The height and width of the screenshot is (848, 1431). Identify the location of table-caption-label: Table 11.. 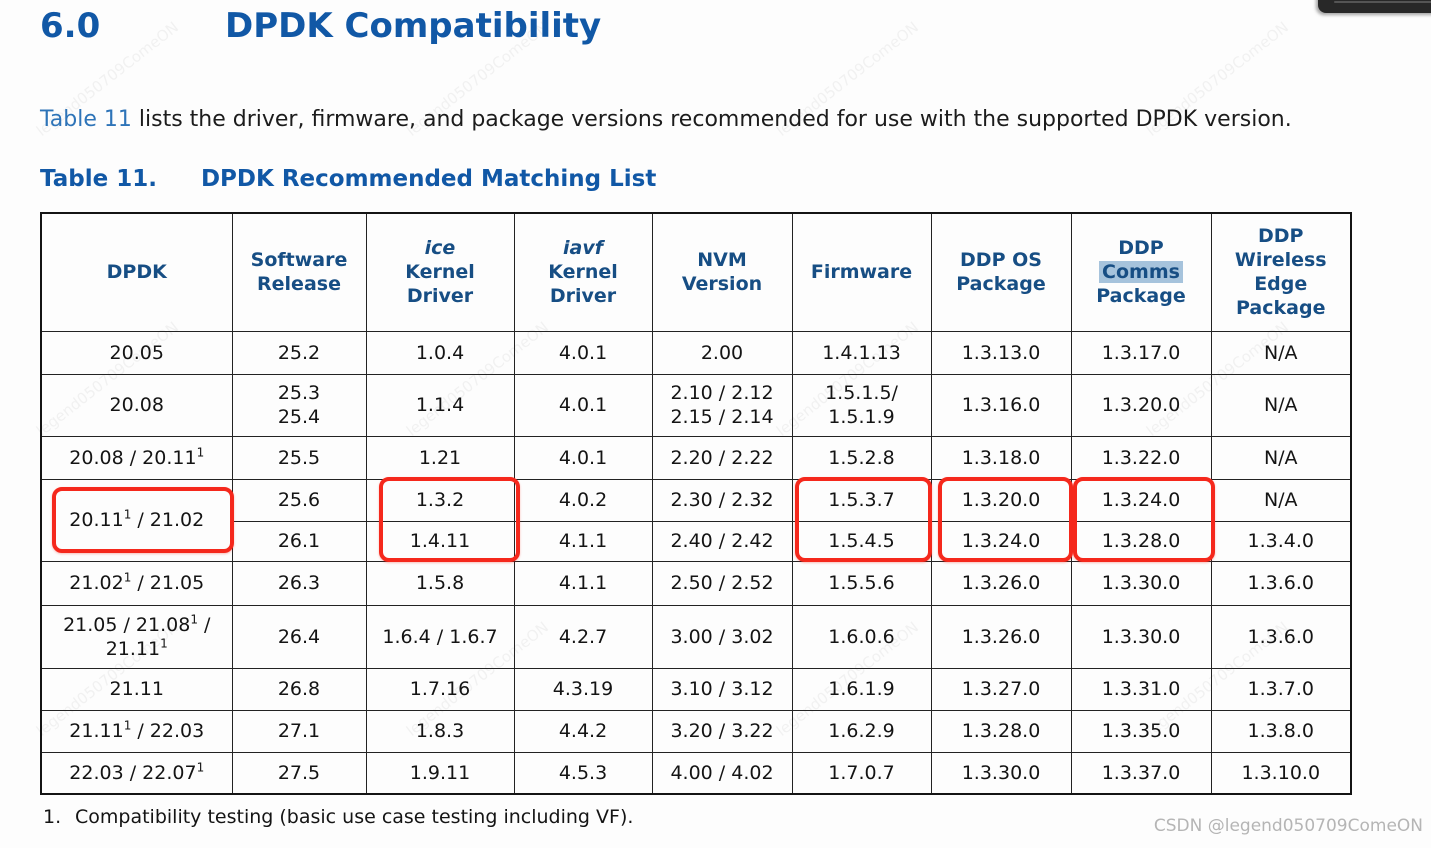
(98, 179).